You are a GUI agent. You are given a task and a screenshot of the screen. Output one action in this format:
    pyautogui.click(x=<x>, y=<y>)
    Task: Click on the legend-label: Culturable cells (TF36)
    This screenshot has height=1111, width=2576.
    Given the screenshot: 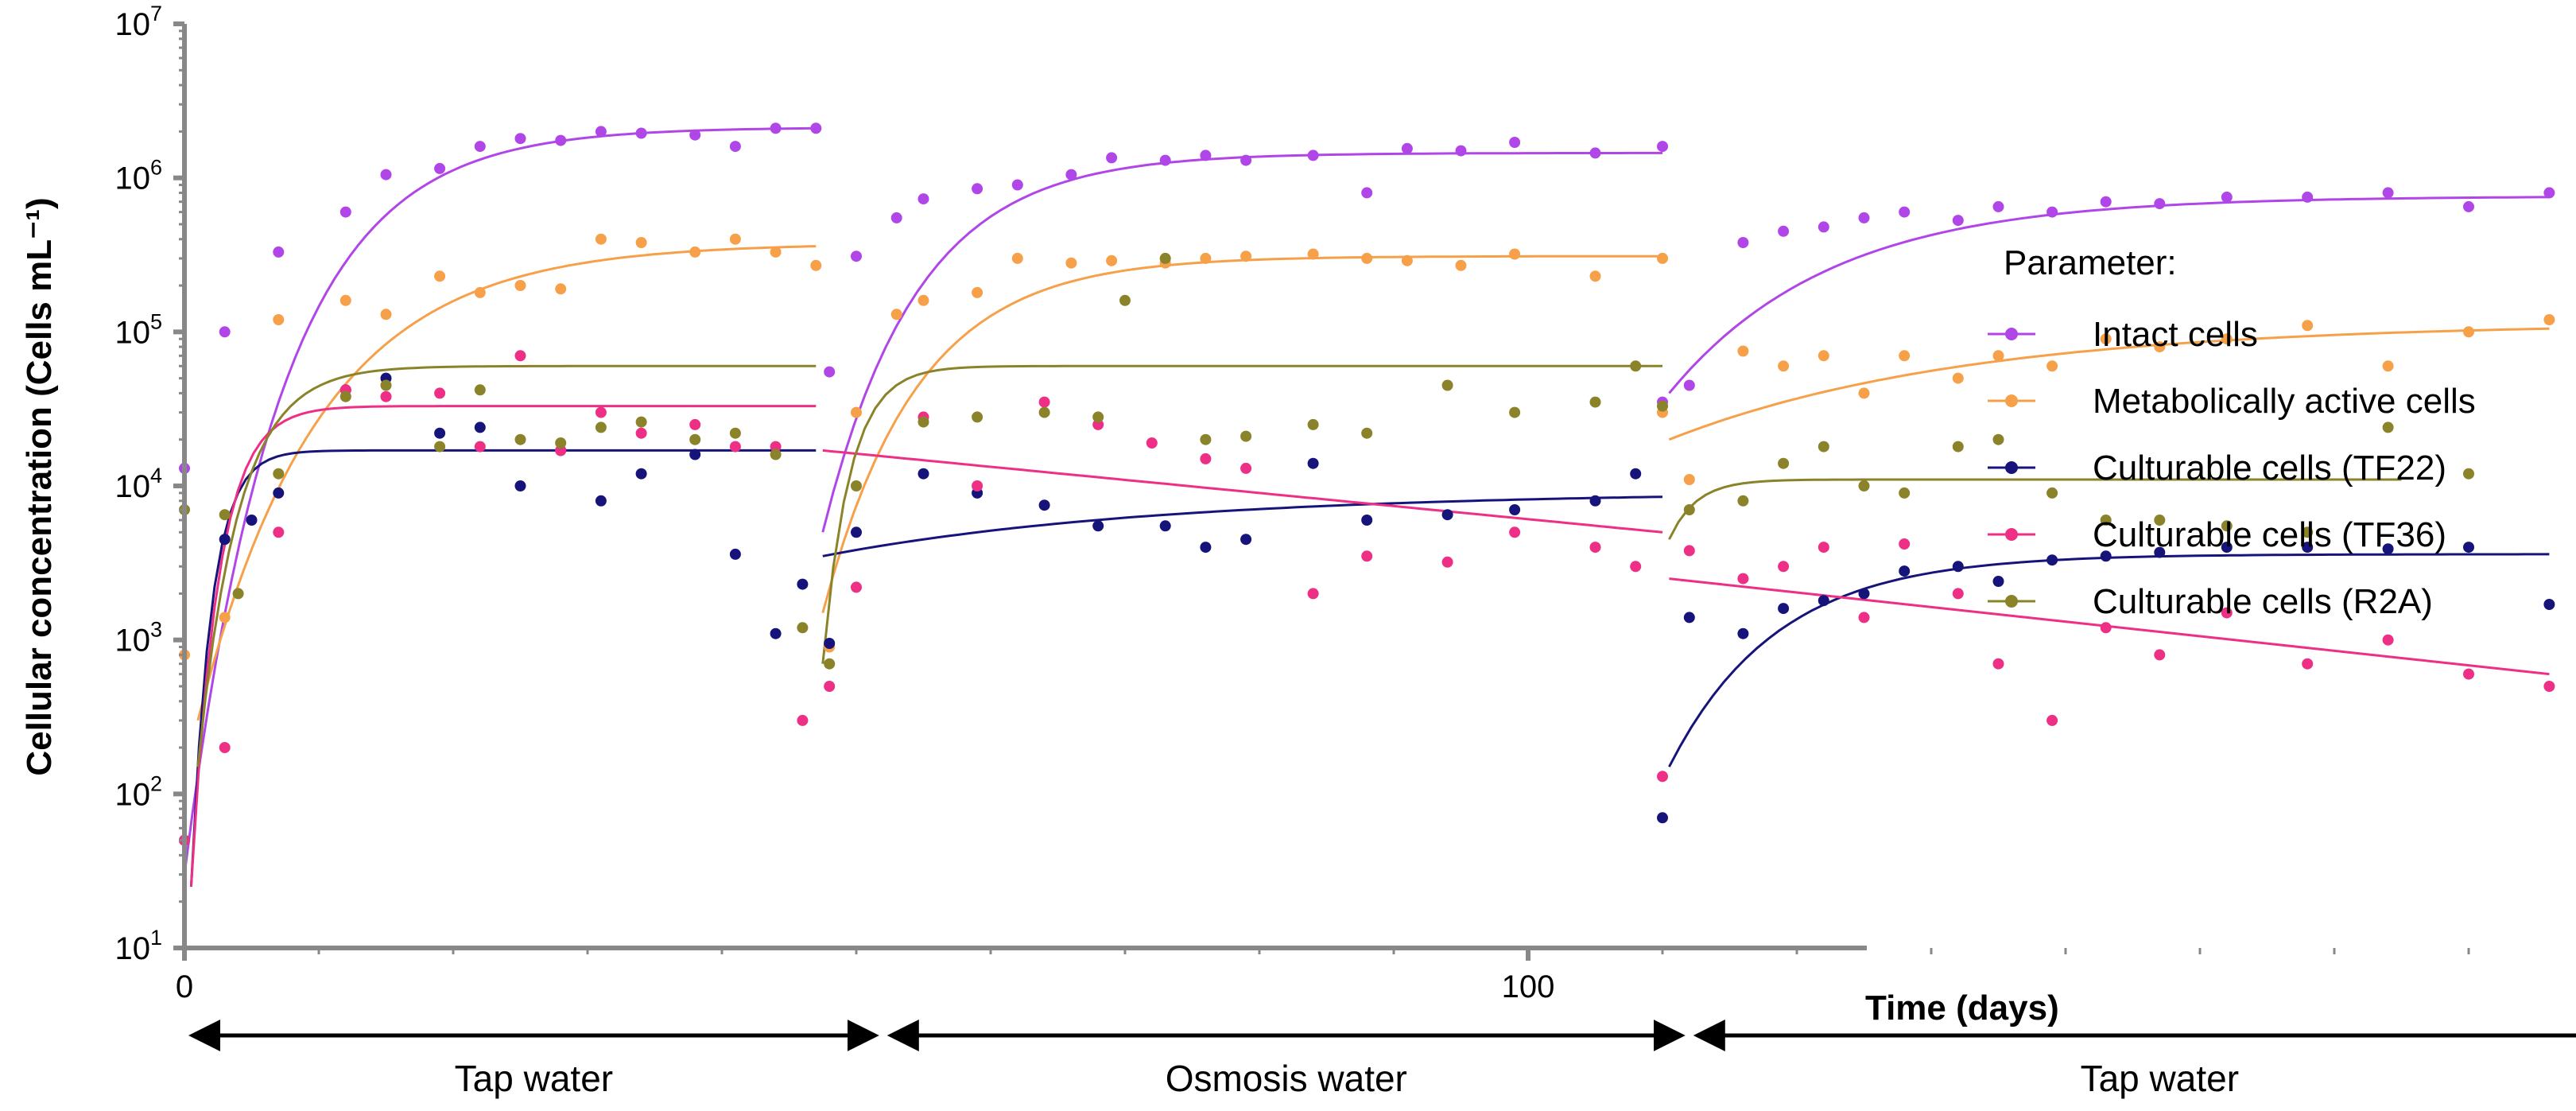 What is the action you would take?
    pyautogui.click(x=2269, y=534)
    